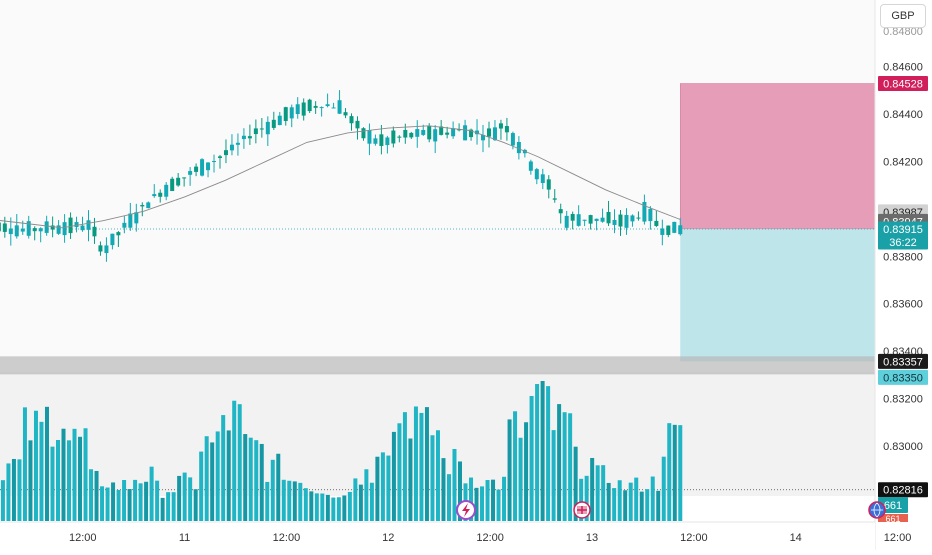 The height and width of the screenshot is (555, 932). I want to click on globe-event-icon, so click(877, 510).